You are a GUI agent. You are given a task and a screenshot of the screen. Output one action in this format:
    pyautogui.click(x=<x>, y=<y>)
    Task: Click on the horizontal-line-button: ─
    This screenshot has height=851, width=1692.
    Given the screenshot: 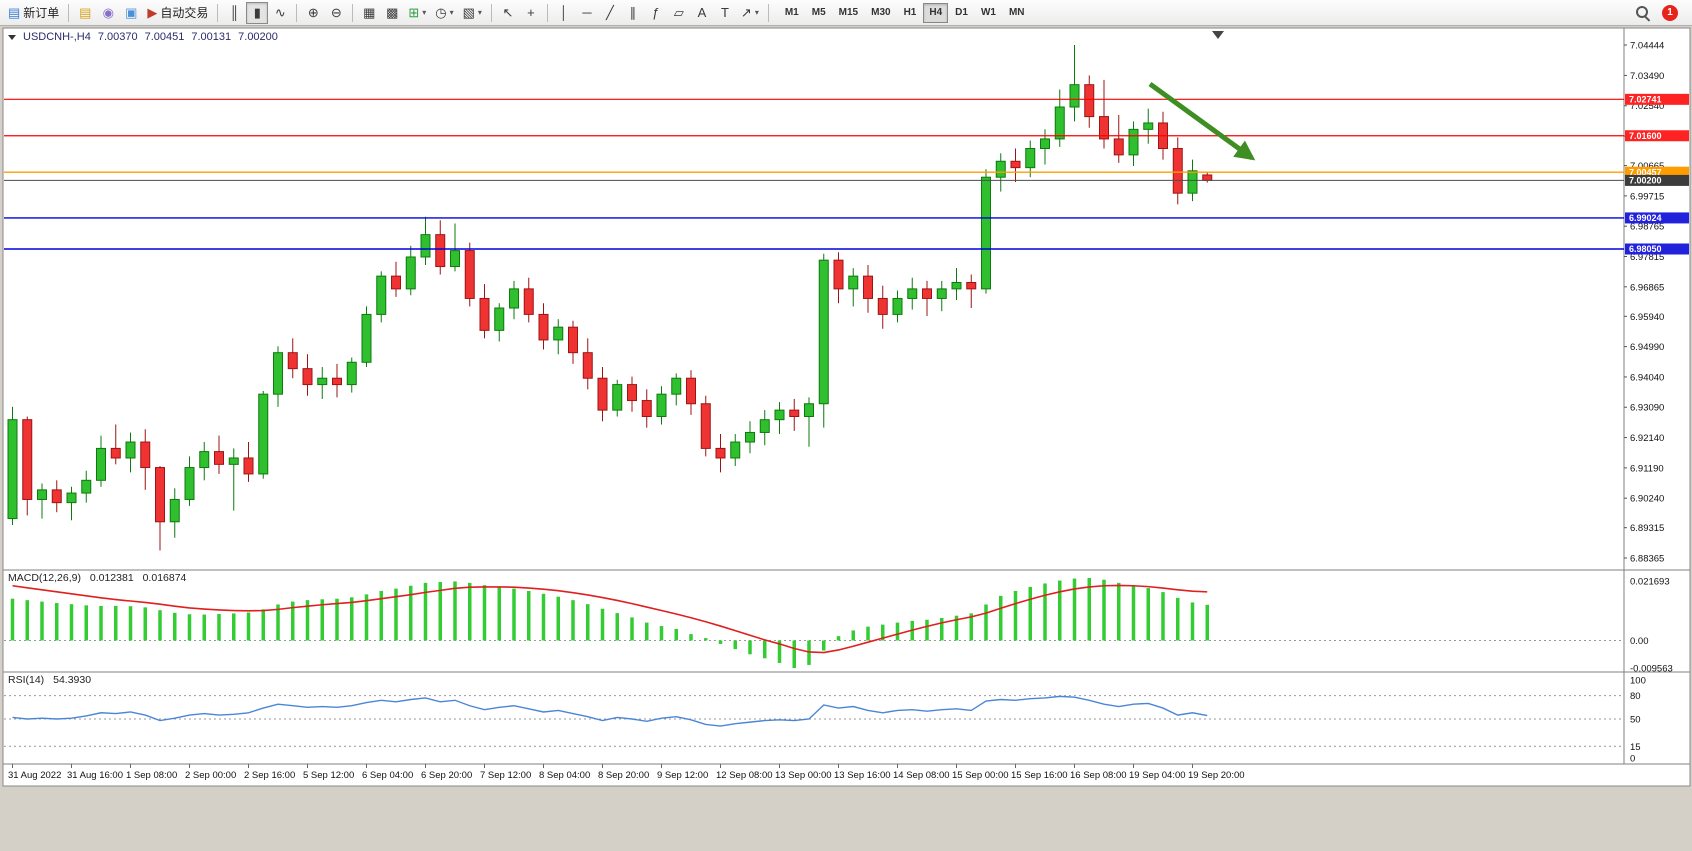 What is the action you would take?
    pyautogui.click(x=587, y=13)
    